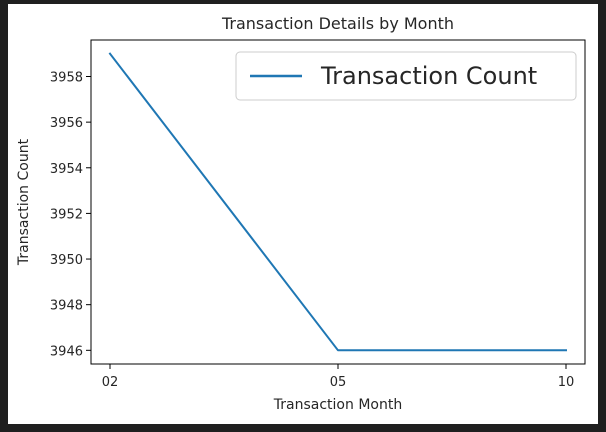 Image resolution: width=606 pixels, height=432 pixels. What do you see at coordinates (337, 405) in the screenshot?
I see `x-axis-label: Transaction Month` at bounding box center [337, 405].